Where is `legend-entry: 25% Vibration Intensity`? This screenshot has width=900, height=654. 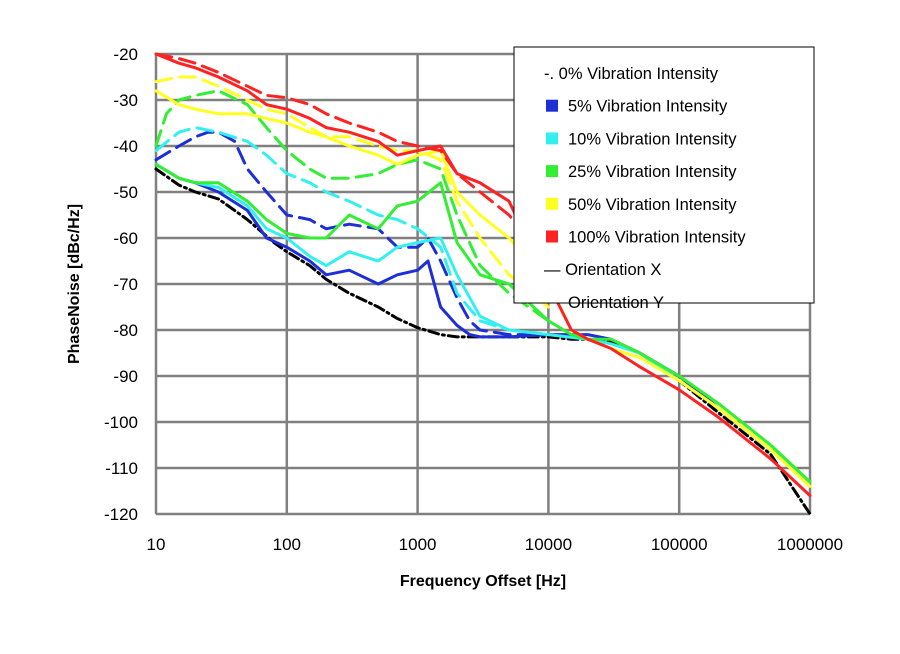
legend-entry: 25% Vibration Intensity is located at coordinates (641, 172).